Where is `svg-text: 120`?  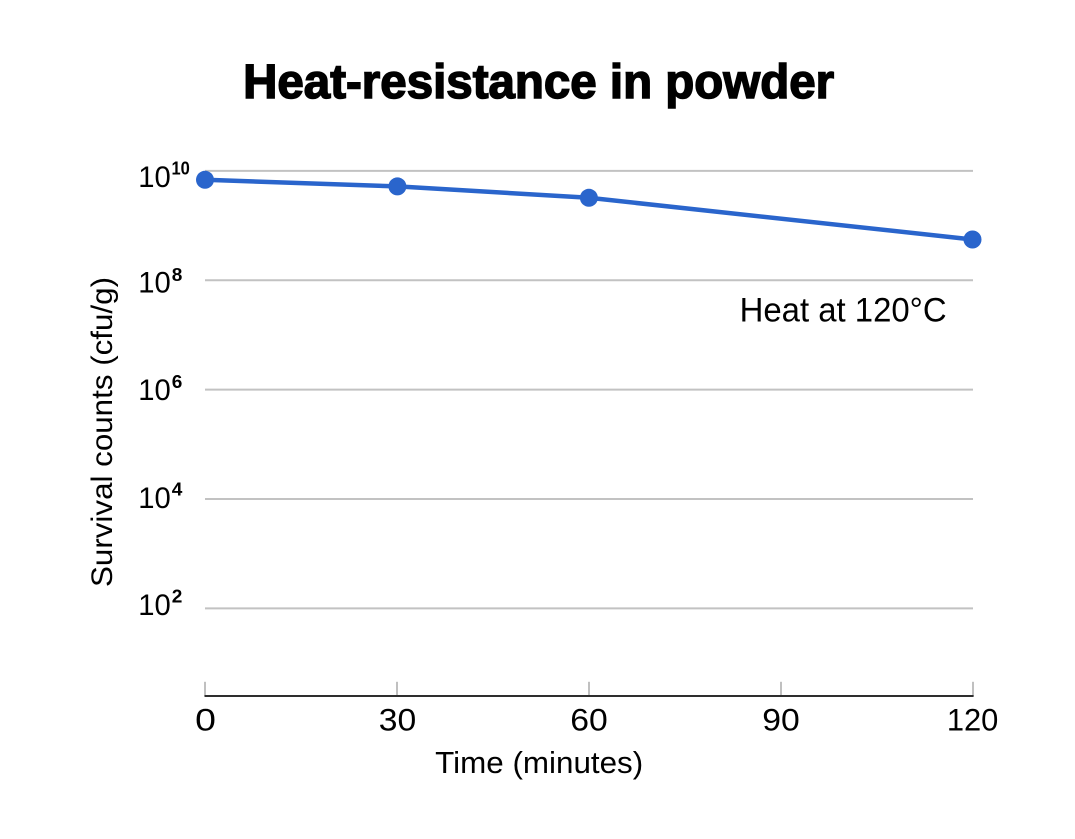 svg-text: 120 is located at coordinates (973, 720).